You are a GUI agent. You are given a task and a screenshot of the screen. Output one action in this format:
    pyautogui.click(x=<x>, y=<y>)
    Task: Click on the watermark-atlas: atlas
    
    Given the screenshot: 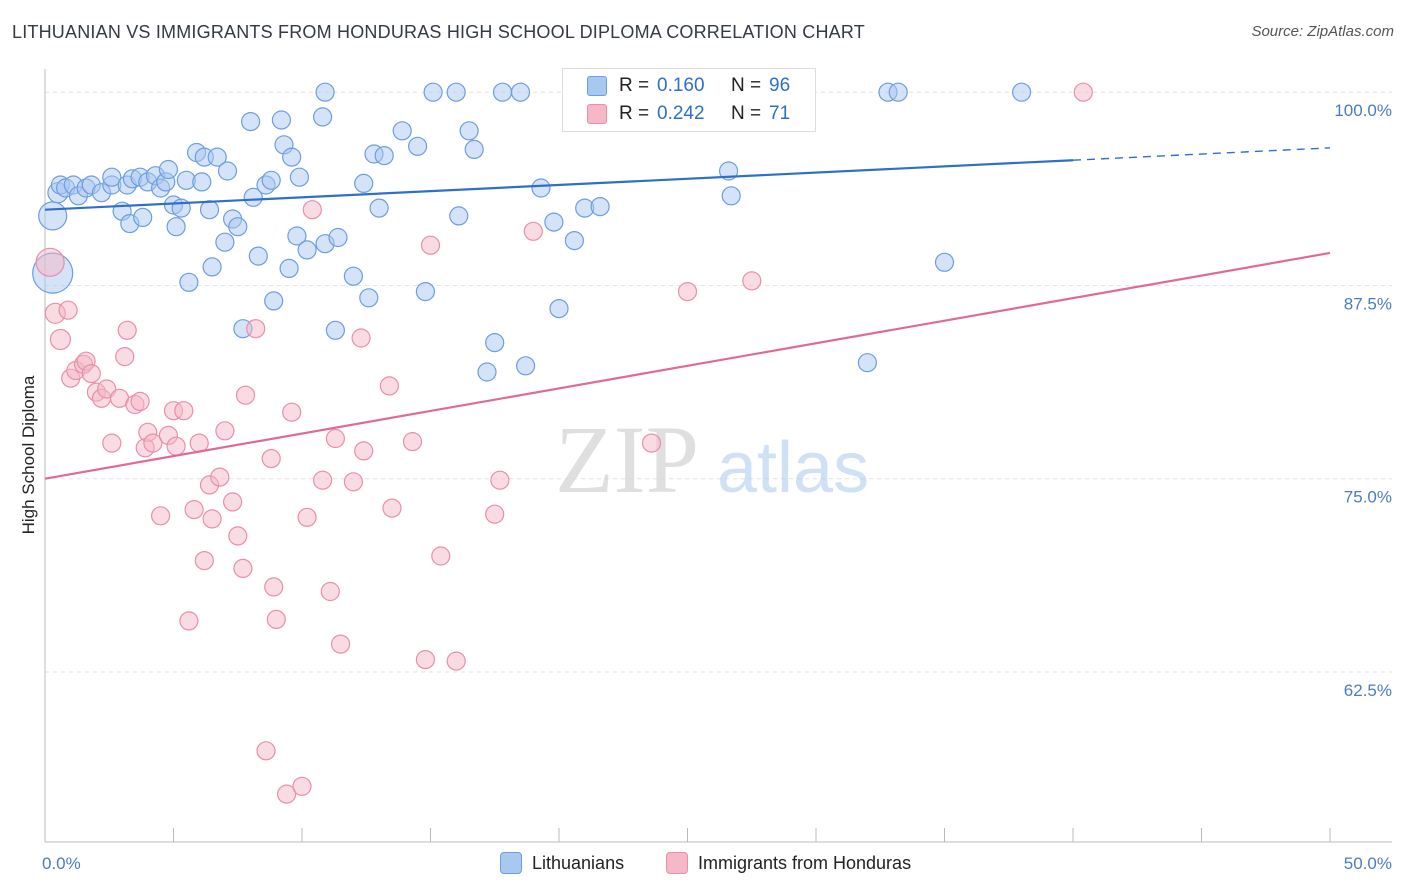 What is the action you would take?
    pyautogui.click(x=793, y=468)
    